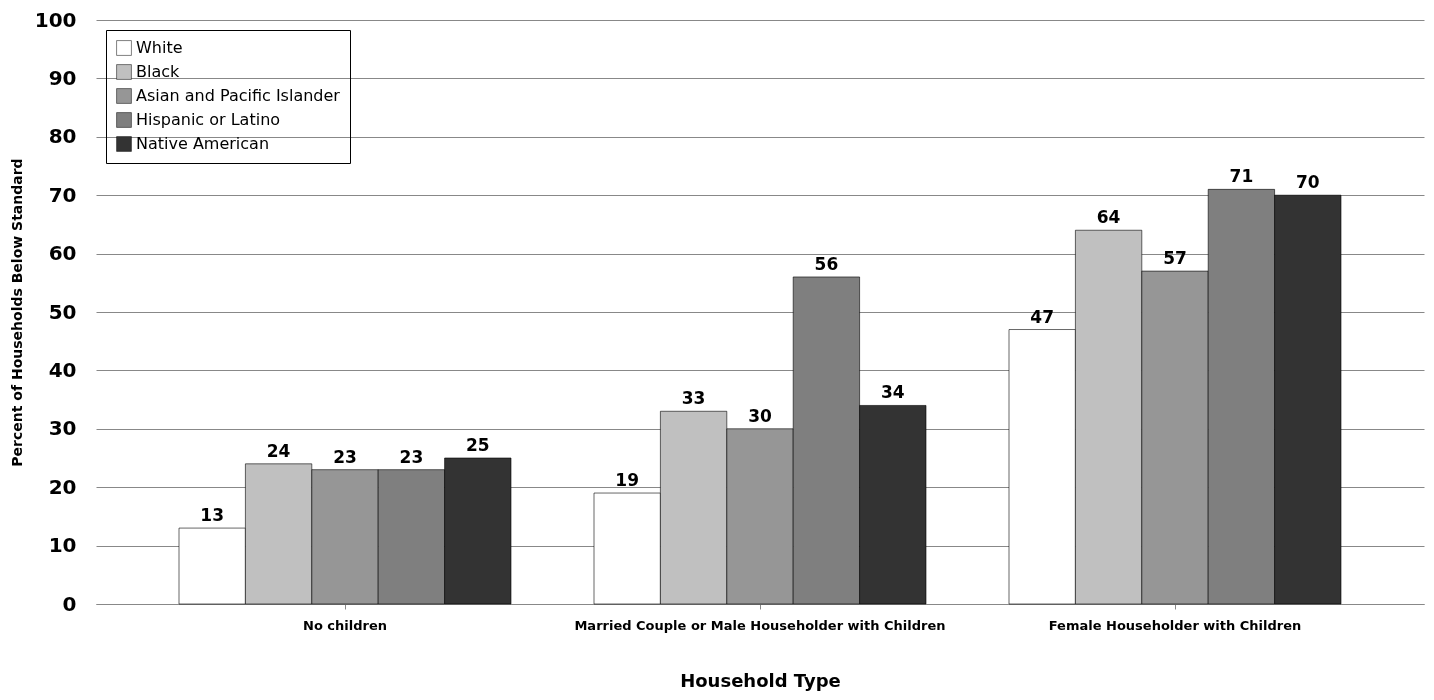 The width and height of the screenshot is (1434, 700). What do you see at coordinates (158, 71) in the screenshot?
I see `legend-label: Black` at bounding box center [158, 71].